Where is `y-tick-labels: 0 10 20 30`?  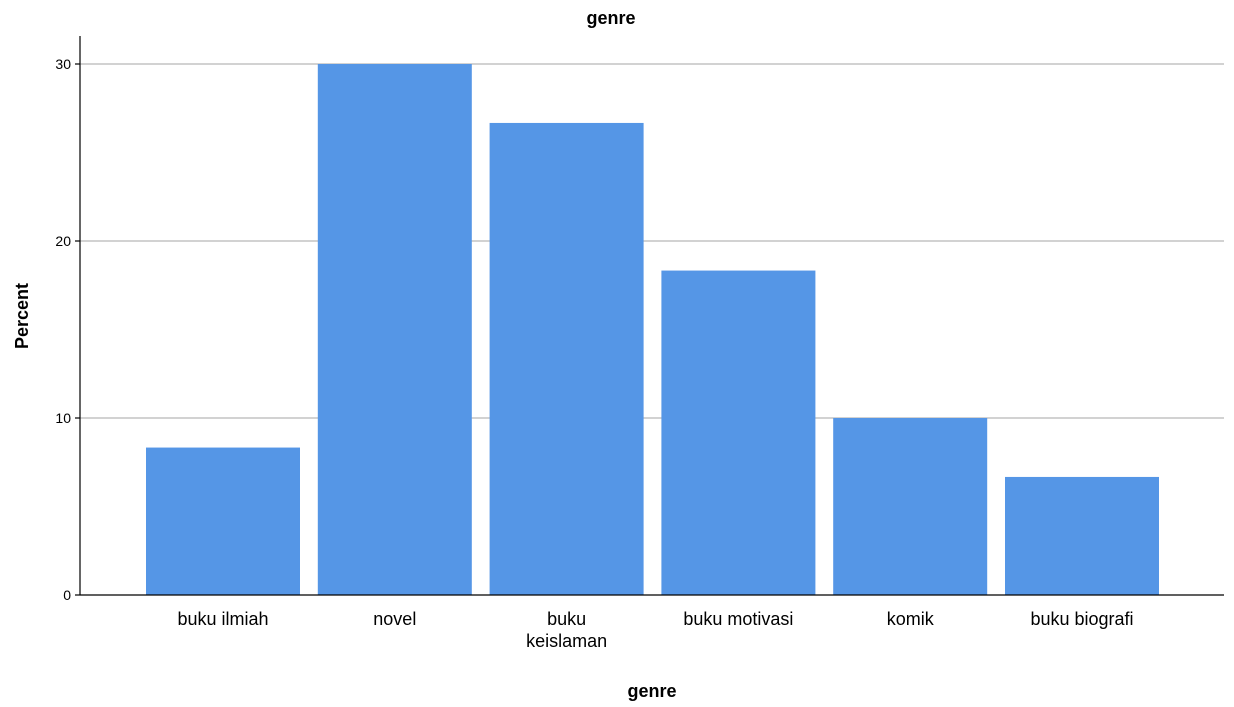
y-tick-labels: 0 10 20 30 is located at coordinates (63, 329).